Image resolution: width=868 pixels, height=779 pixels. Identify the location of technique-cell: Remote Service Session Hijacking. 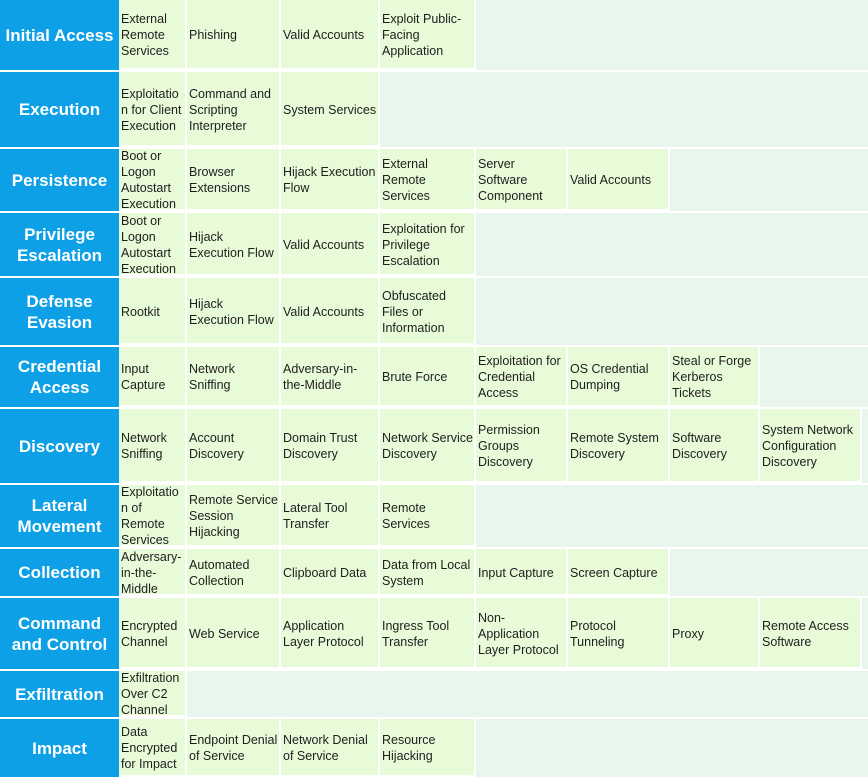
(234, 516).